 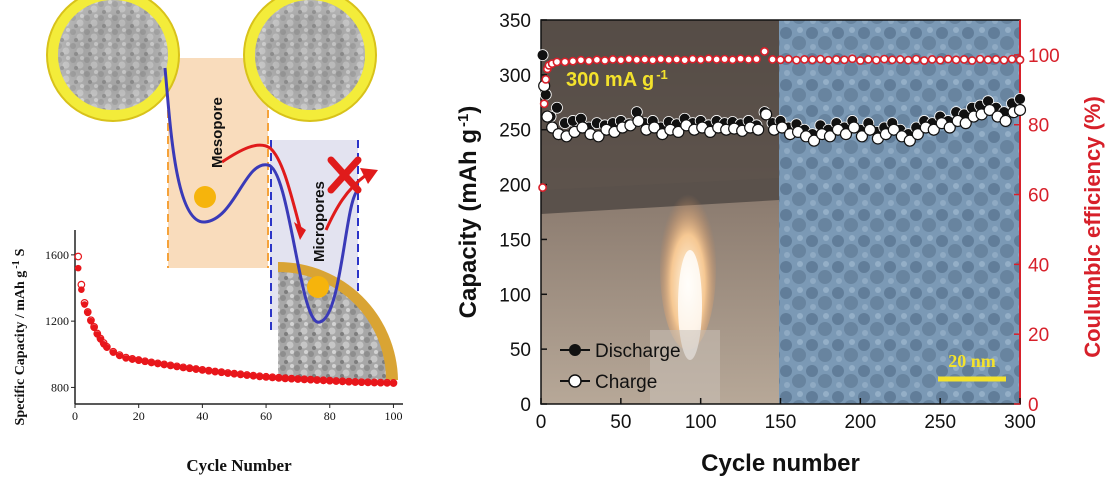 What do you see at coordinates (261, 186) in the screenshot?
I see `diffusion-arrow` at bounding box center [261, 186].